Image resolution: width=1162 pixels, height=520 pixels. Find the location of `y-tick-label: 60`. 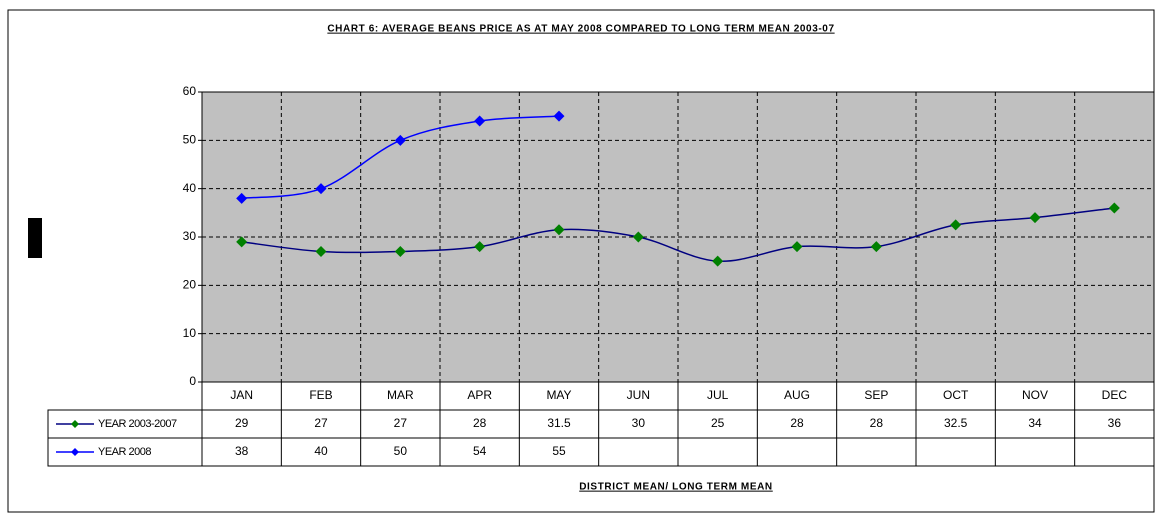

y-tick-label: 60 is located at coordinates (190, 91).